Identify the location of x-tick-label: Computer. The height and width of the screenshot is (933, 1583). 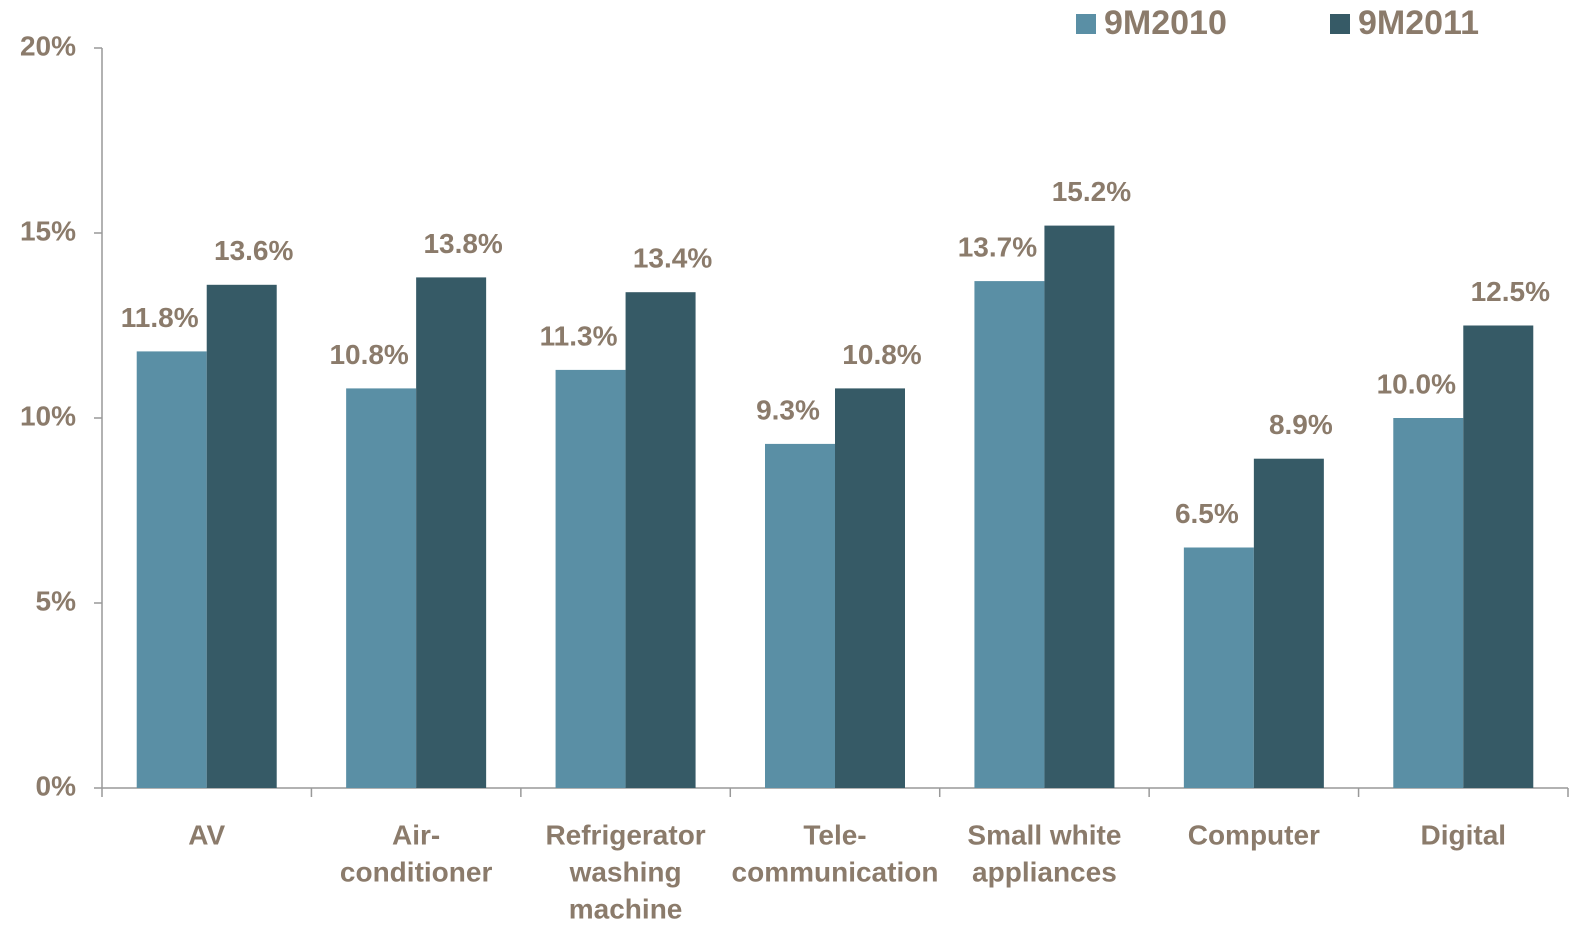
(1254, 834).